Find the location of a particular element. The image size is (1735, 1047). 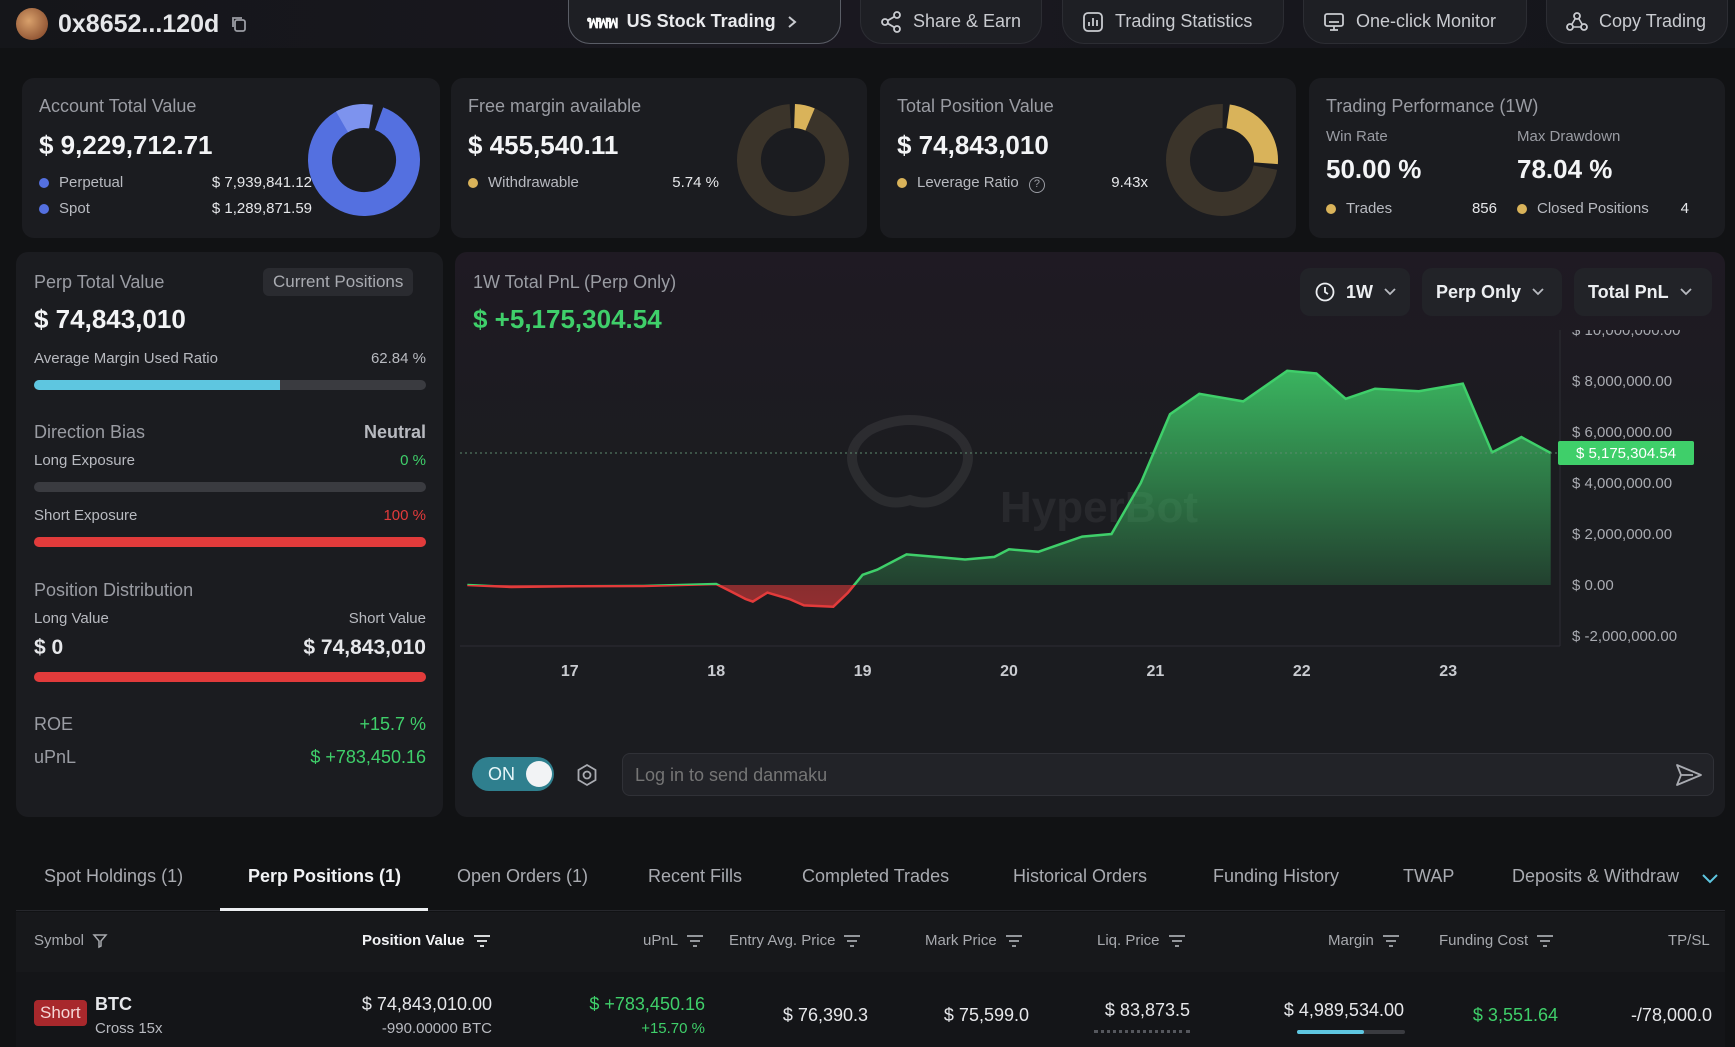

tab-twap: TWAP is located at coordinates (1429, 876).